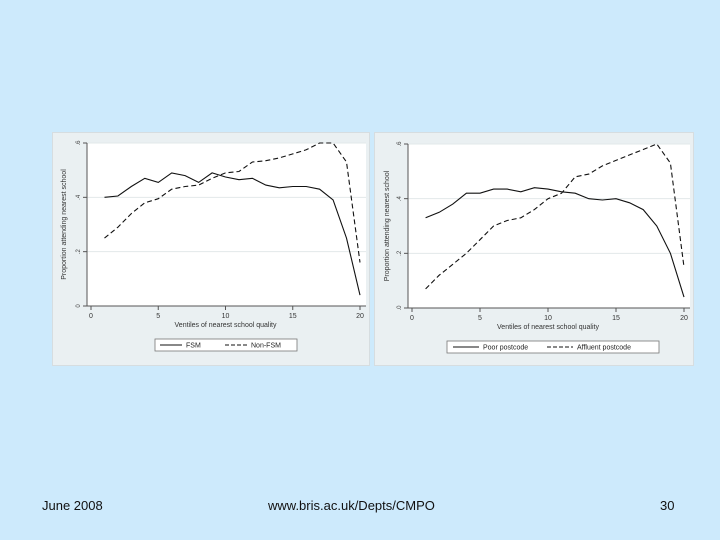  What do you see at coordinates (293, 316) in the screenshot?
I see `left-x-tick-label: 15` at bounding box center [293, 316].